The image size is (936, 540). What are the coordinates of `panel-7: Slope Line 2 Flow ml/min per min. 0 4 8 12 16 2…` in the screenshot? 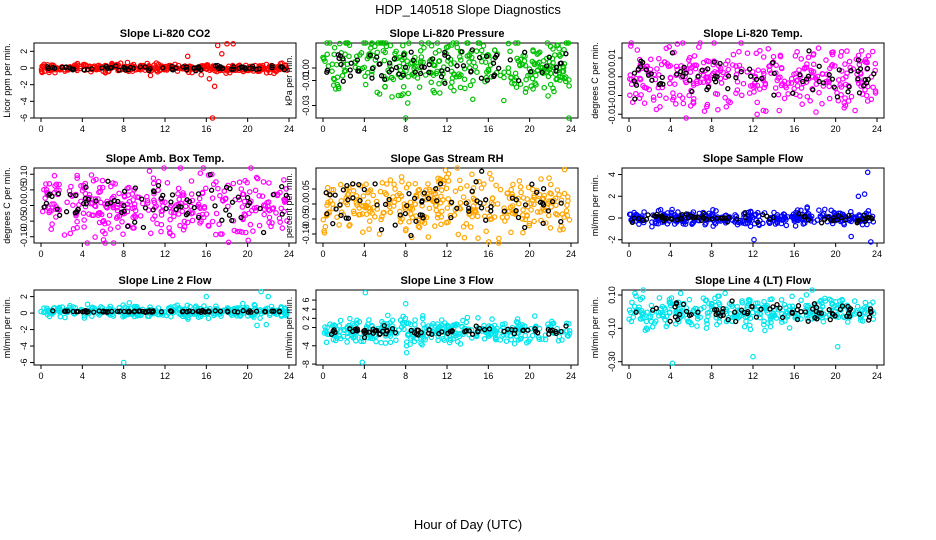 It's located at (149, 328).